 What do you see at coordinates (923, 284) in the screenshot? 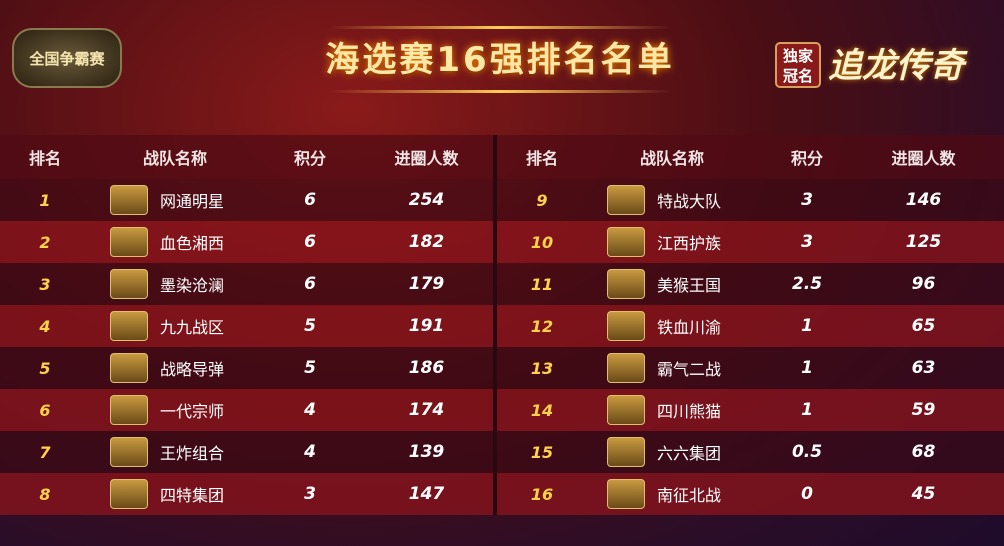
I see `circle-count: 96` at bounding box center [923, 284].